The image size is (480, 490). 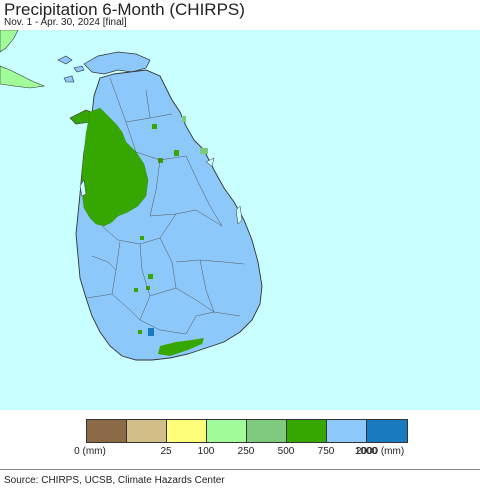 I want to click on south-coast-green, so click(x=181, y=347).